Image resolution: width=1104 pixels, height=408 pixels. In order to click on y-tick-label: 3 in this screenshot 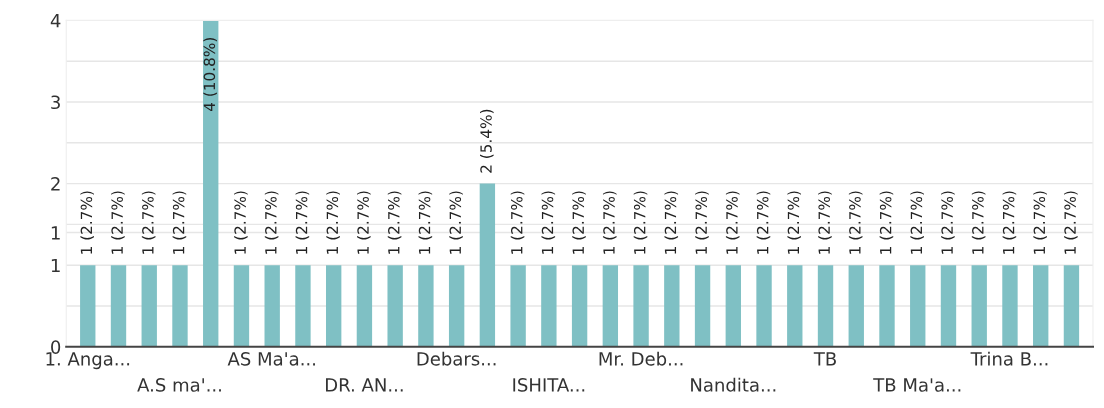, I will do `click(55, 102)`.